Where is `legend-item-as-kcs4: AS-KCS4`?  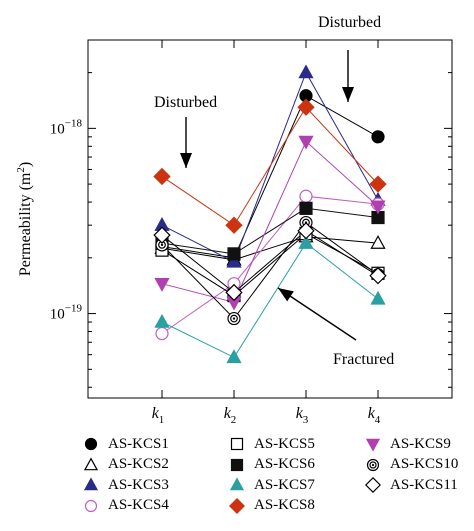 legend-item-as-kcs4: AS-KCS4 is located at coordinates (124, 506).